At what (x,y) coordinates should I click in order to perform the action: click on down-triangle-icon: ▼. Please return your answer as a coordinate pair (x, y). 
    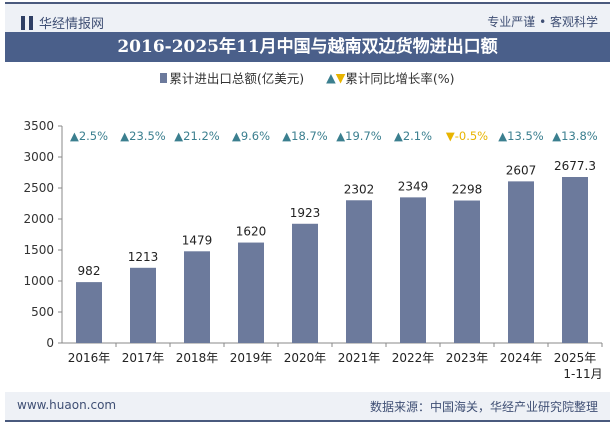
    Looking at the image, I should click on (450, 136).